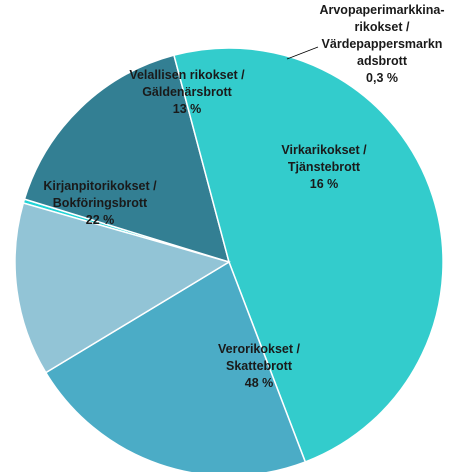 The height and width of the screenshot is (472, 458). What do you see at coordinates (259, 366) in the screenshot?
I see `slice-name-label: Skattebrott` at bounding box center [259, 366].